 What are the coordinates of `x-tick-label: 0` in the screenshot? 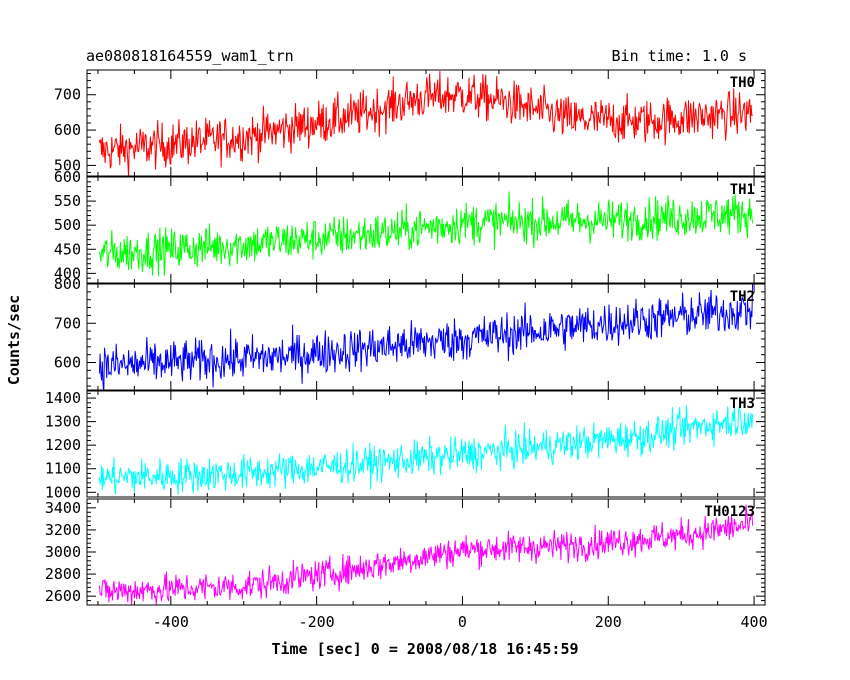 It's located at (462, 622).